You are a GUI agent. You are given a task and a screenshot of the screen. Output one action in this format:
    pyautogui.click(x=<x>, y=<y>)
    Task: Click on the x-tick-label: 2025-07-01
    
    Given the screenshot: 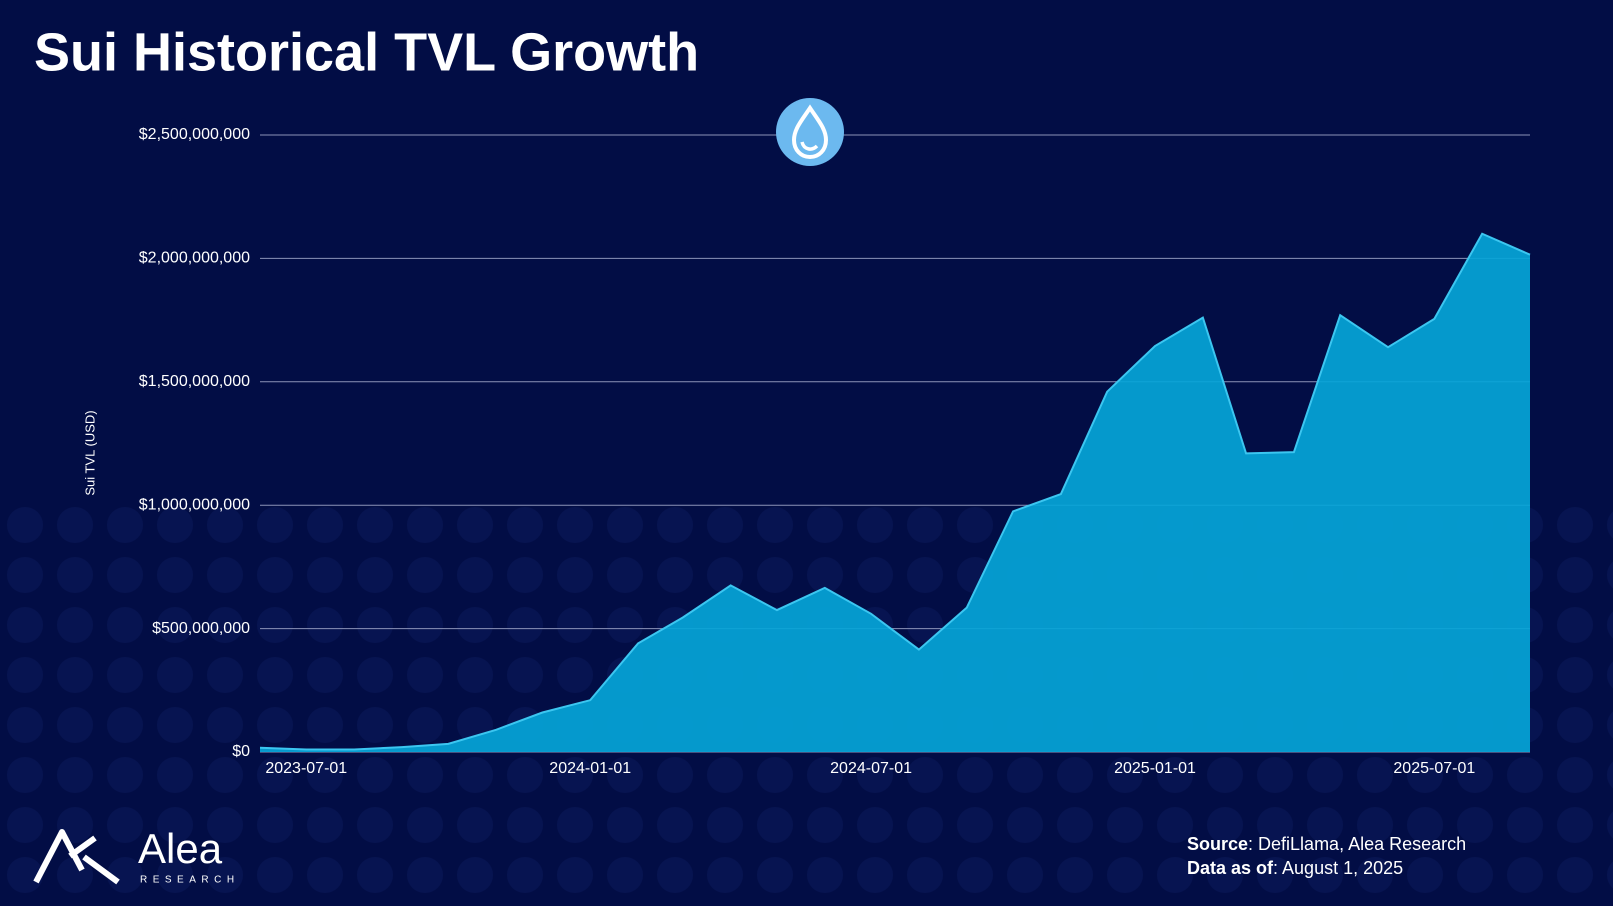 What is the action you would take?
    pyautogui.click(x=1434, y=768)
    